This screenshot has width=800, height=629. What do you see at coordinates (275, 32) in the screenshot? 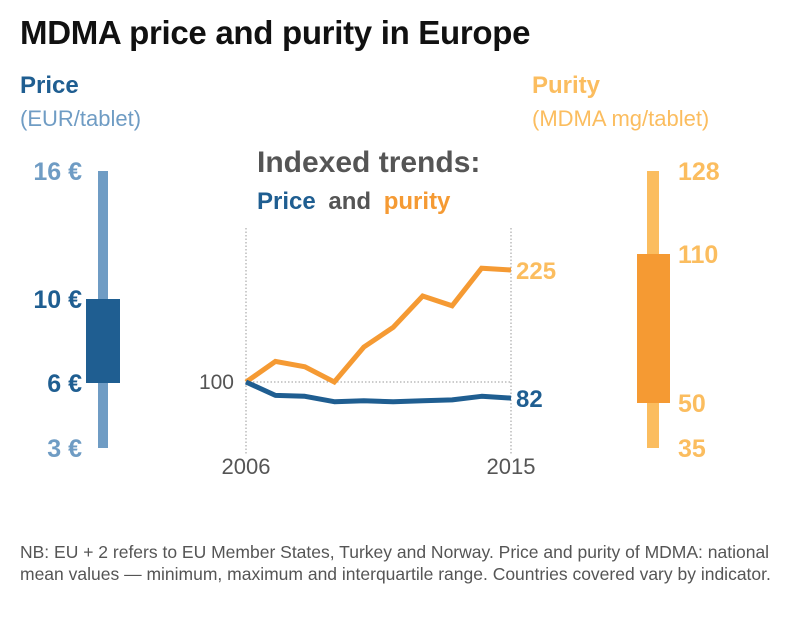
I see `chart-title: MDMA price and purity in Europe` at bounding box center [275, 32].